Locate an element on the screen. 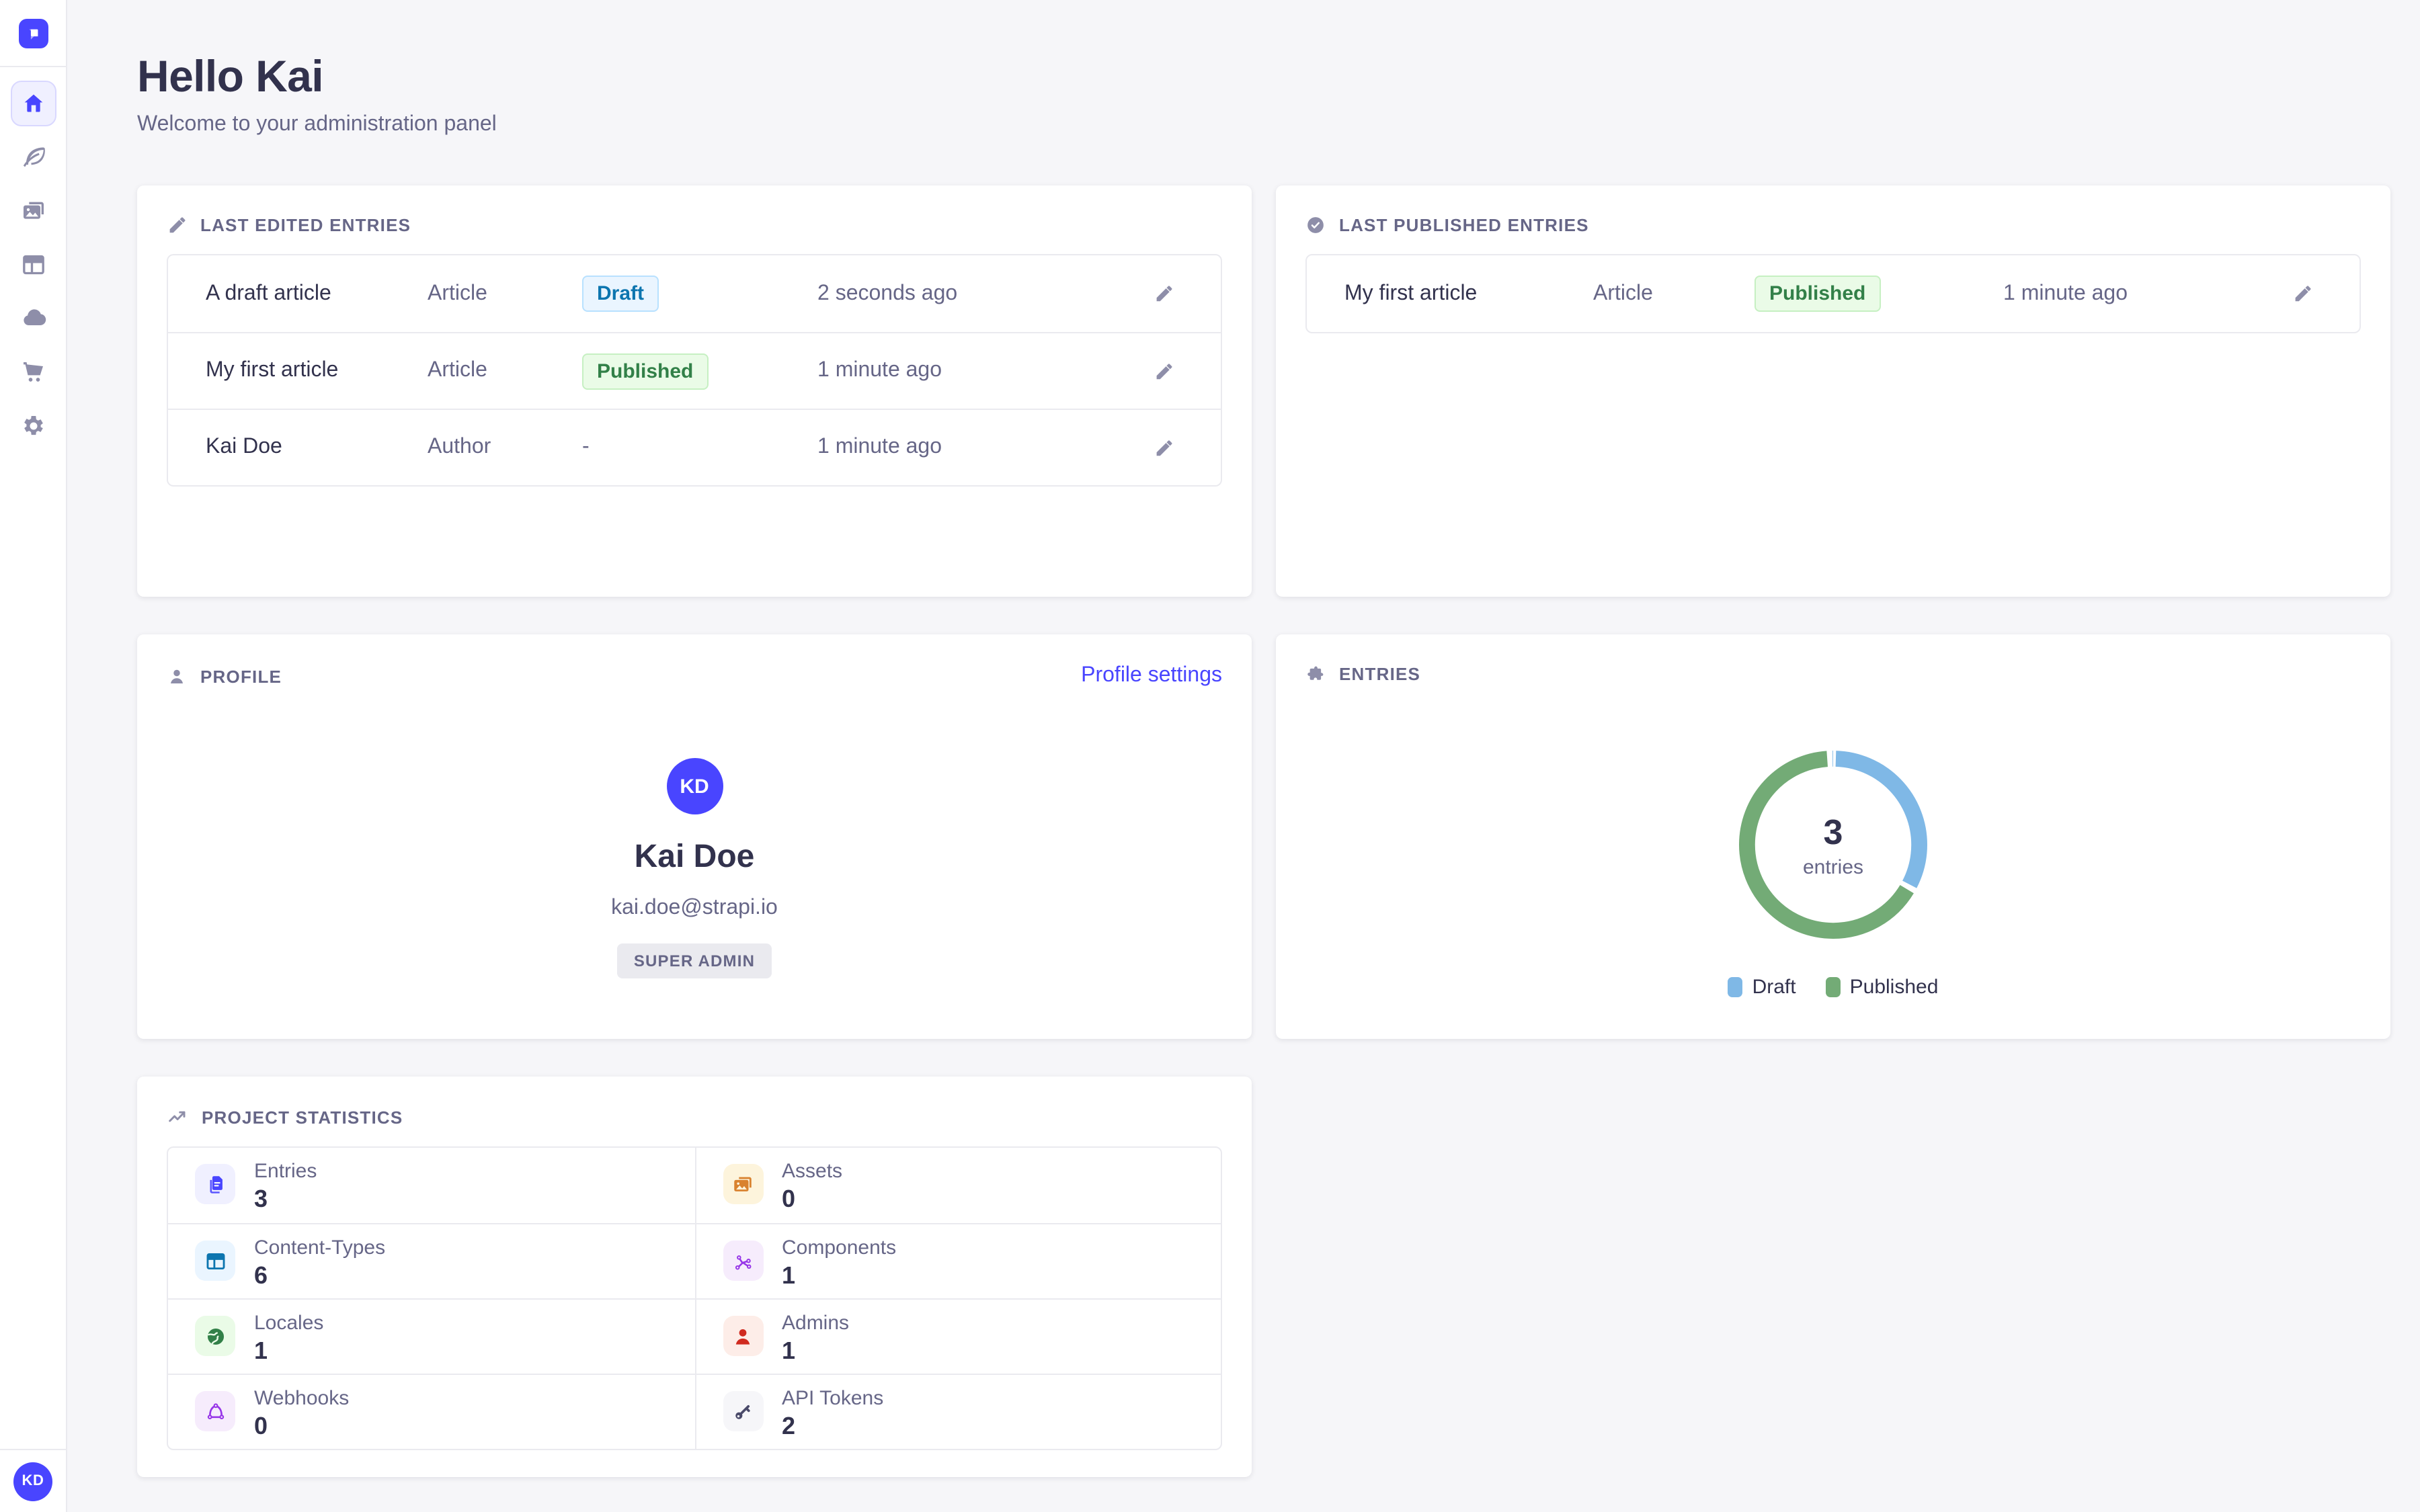 The width and height of the screenshot is (2420, 1512). stat-value: 0 is located at coordinates (789, 1198).